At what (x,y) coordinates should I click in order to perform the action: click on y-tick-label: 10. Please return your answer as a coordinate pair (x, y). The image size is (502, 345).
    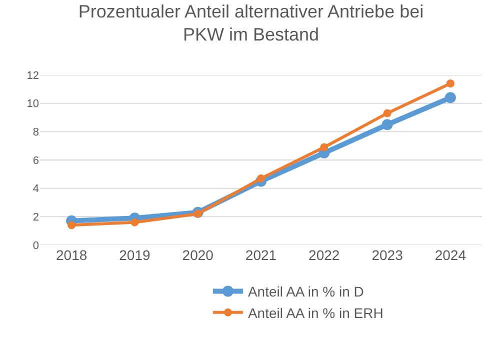
    Looking at the image, I should click on (32, 104).